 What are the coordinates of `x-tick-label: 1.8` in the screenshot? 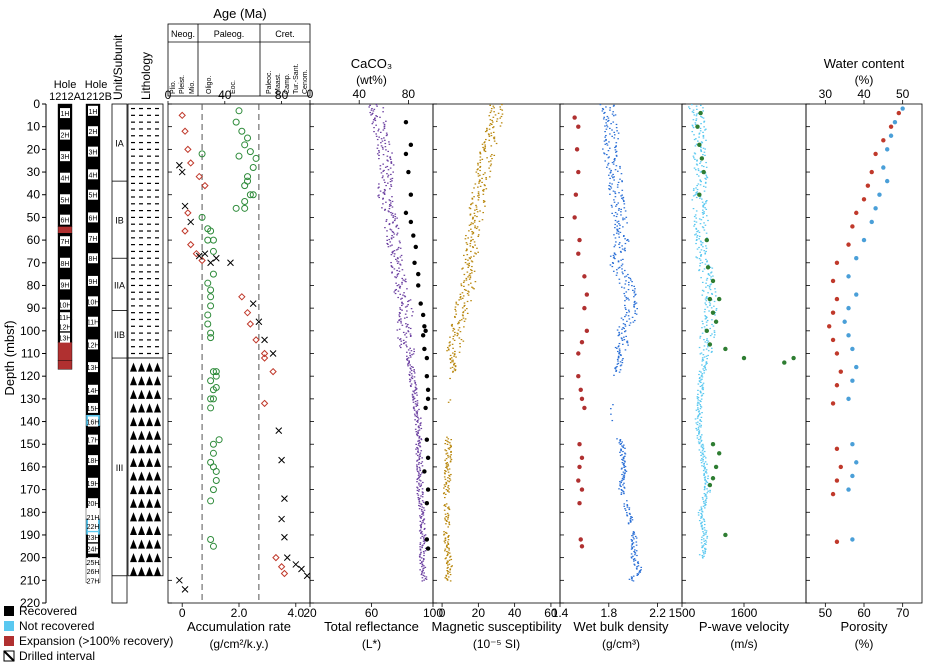 It's located at (608, 613).